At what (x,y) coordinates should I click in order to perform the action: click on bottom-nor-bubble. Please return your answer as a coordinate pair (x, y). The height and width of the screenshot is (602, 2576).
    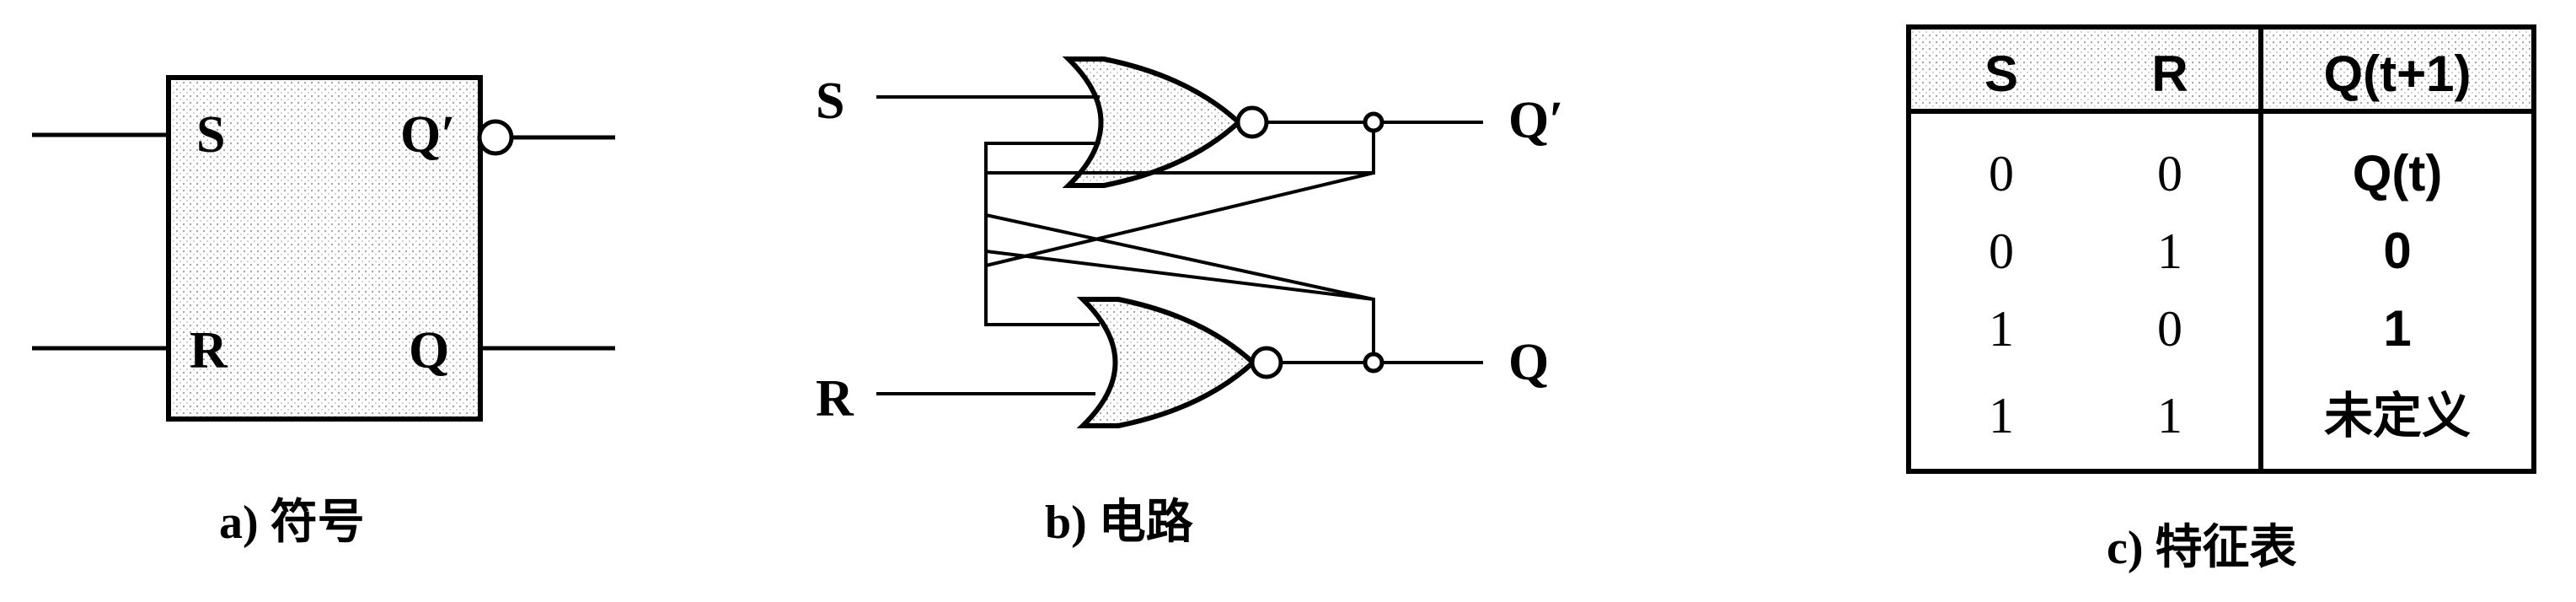
    Looking at the image, I should click on (1267, 362).